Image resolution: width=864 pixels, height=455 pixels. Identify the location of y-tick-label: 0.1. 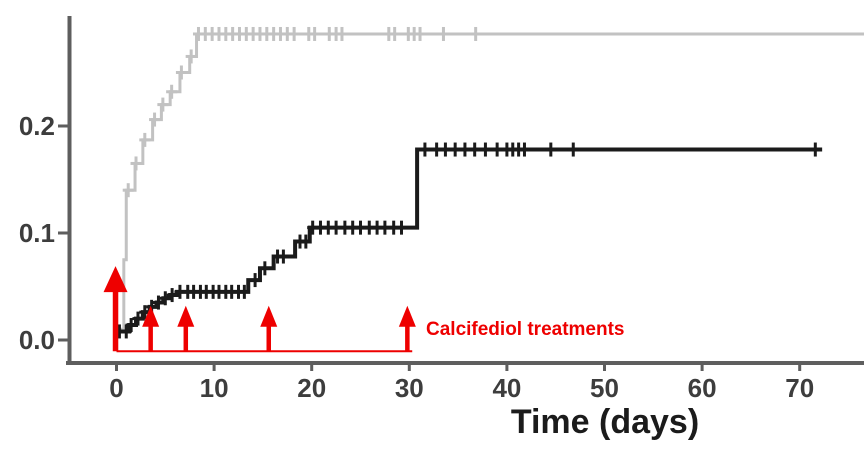
(37, 233).